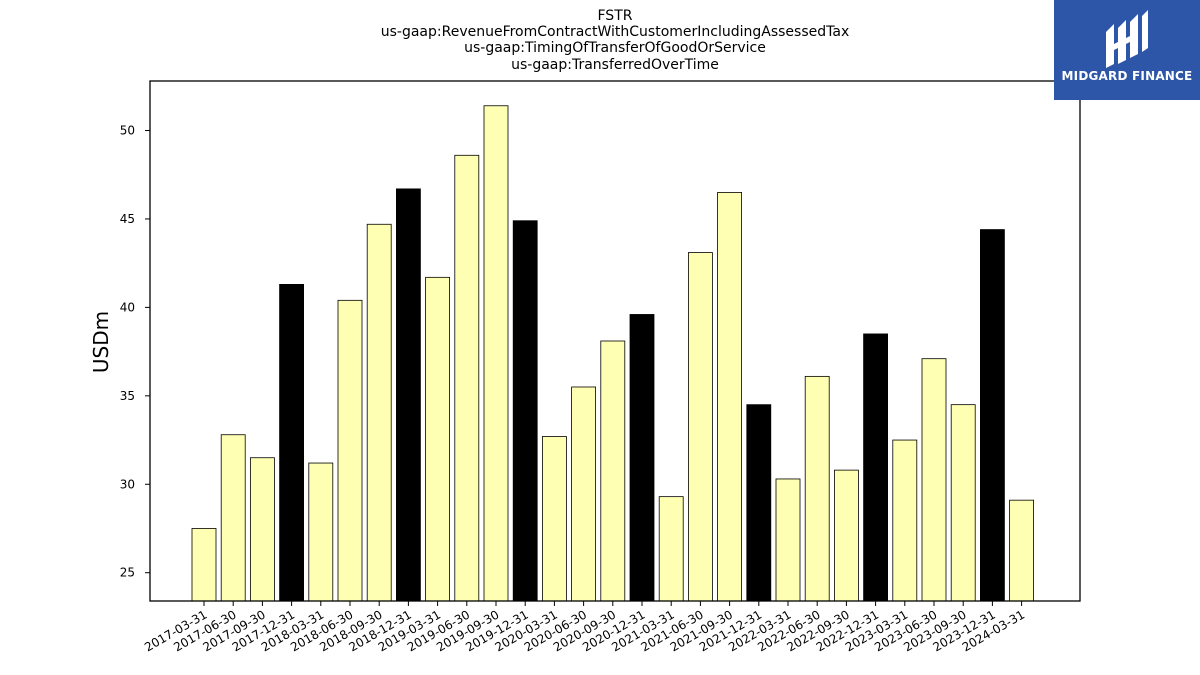 This screenshot has height=675, width=1200. Describe the element at coordinates (615, 65) in the screenshot. I see `chart-title-line-4: us-gaap:TransferredOverTime` at that location.